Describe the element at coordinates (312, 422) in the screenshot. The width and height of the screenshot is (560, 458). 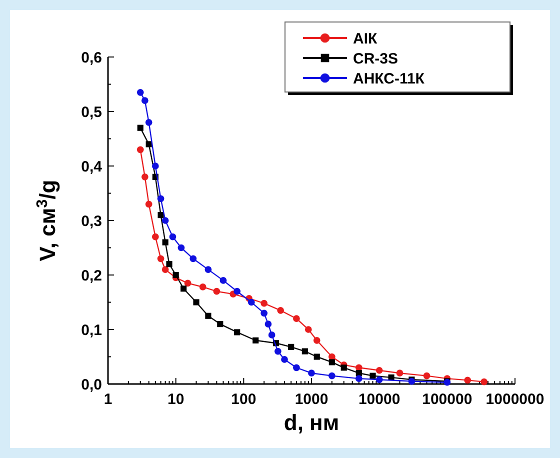
I see `x-axis-title: d, нм` at that location.